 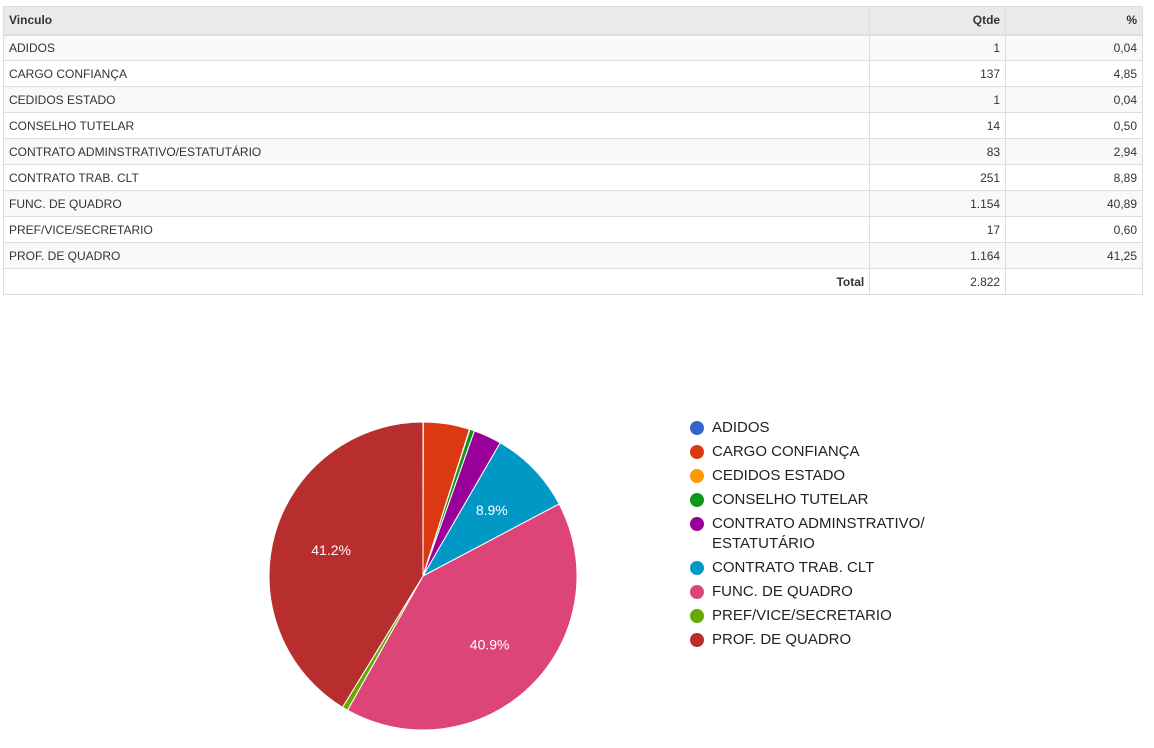 I want to click on legend-label: PROF. DE QUADRO, so click(x=832, y=640).